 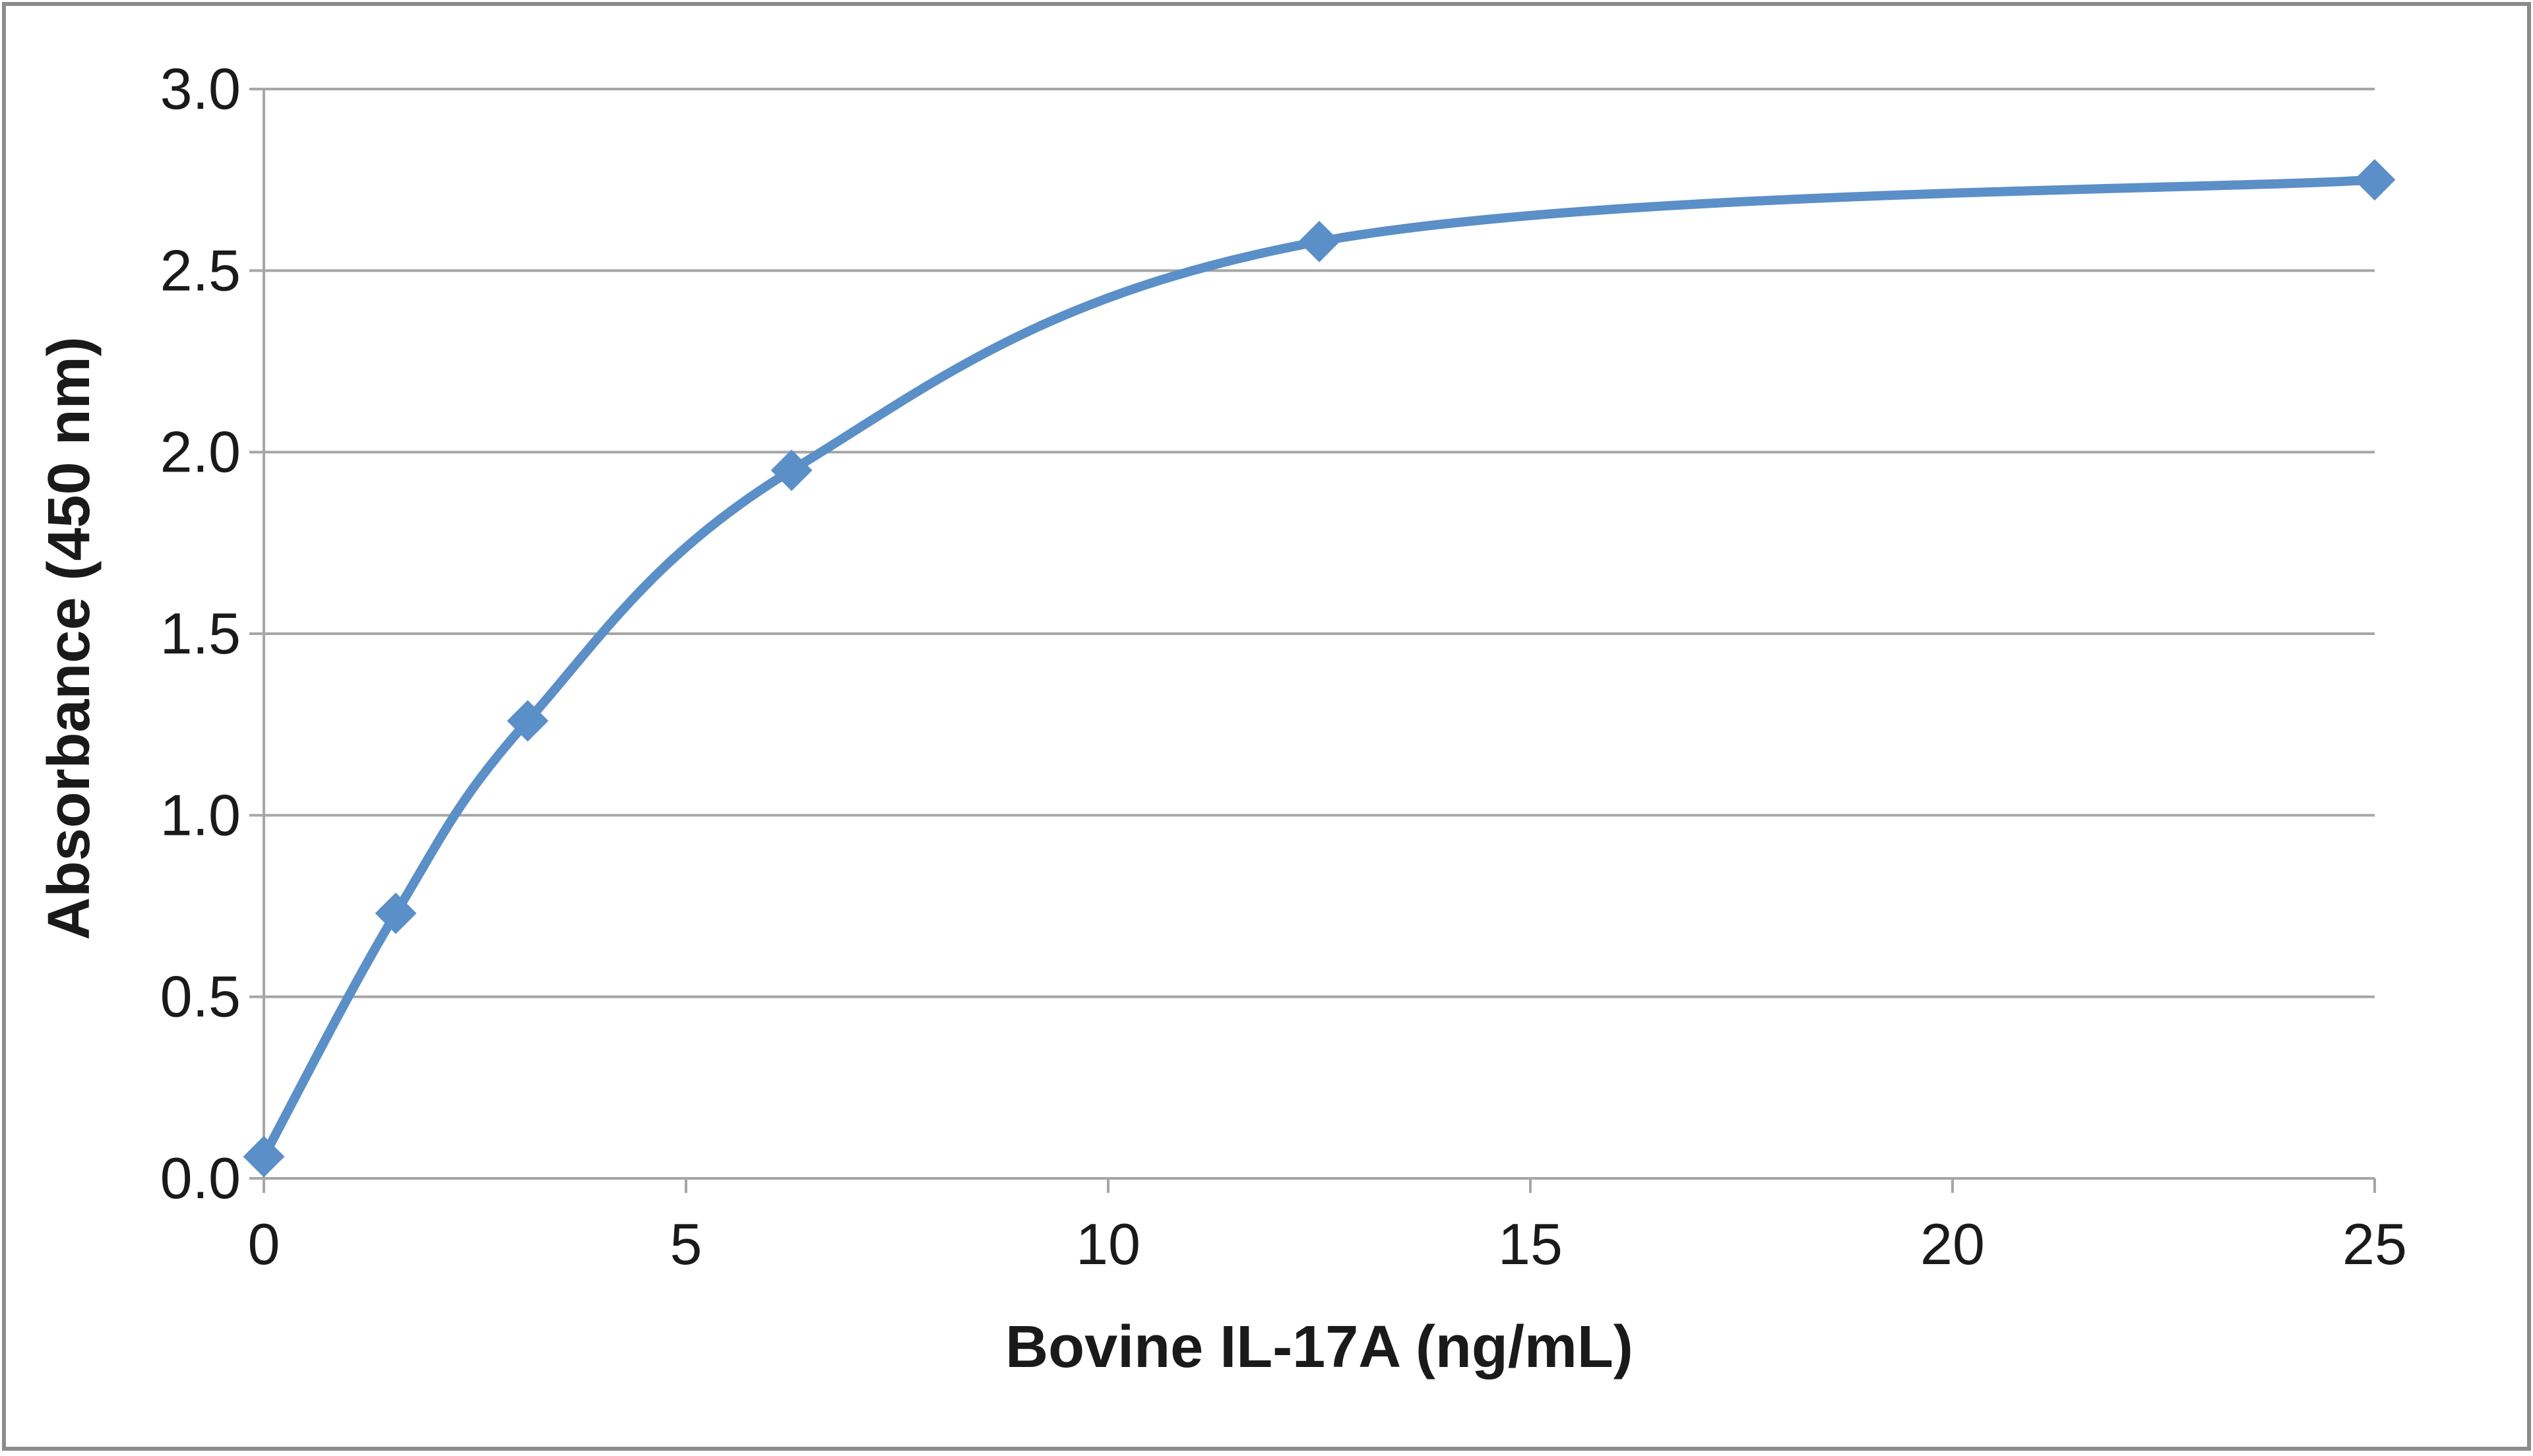 I want to click on x-tick-label: 10, so click(x=1108, y=1244).